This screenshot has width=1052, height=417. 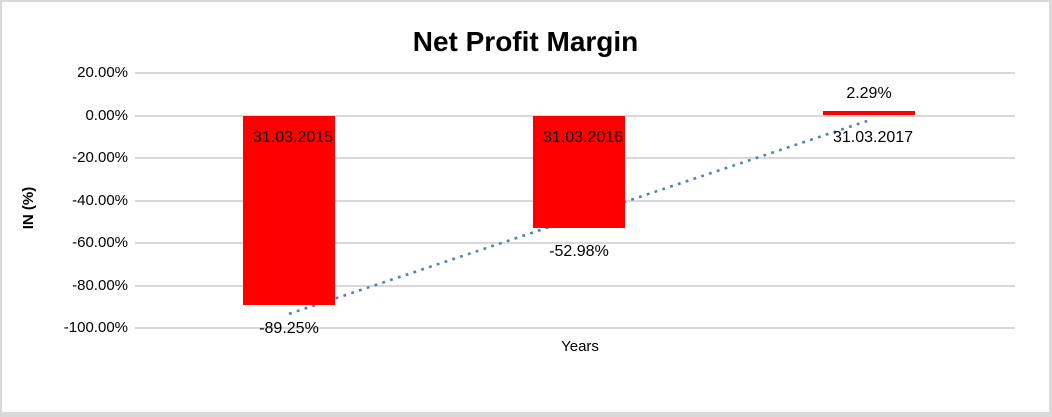 I want to click on category-label: 31.03.2015, so click(x=293, y=137).